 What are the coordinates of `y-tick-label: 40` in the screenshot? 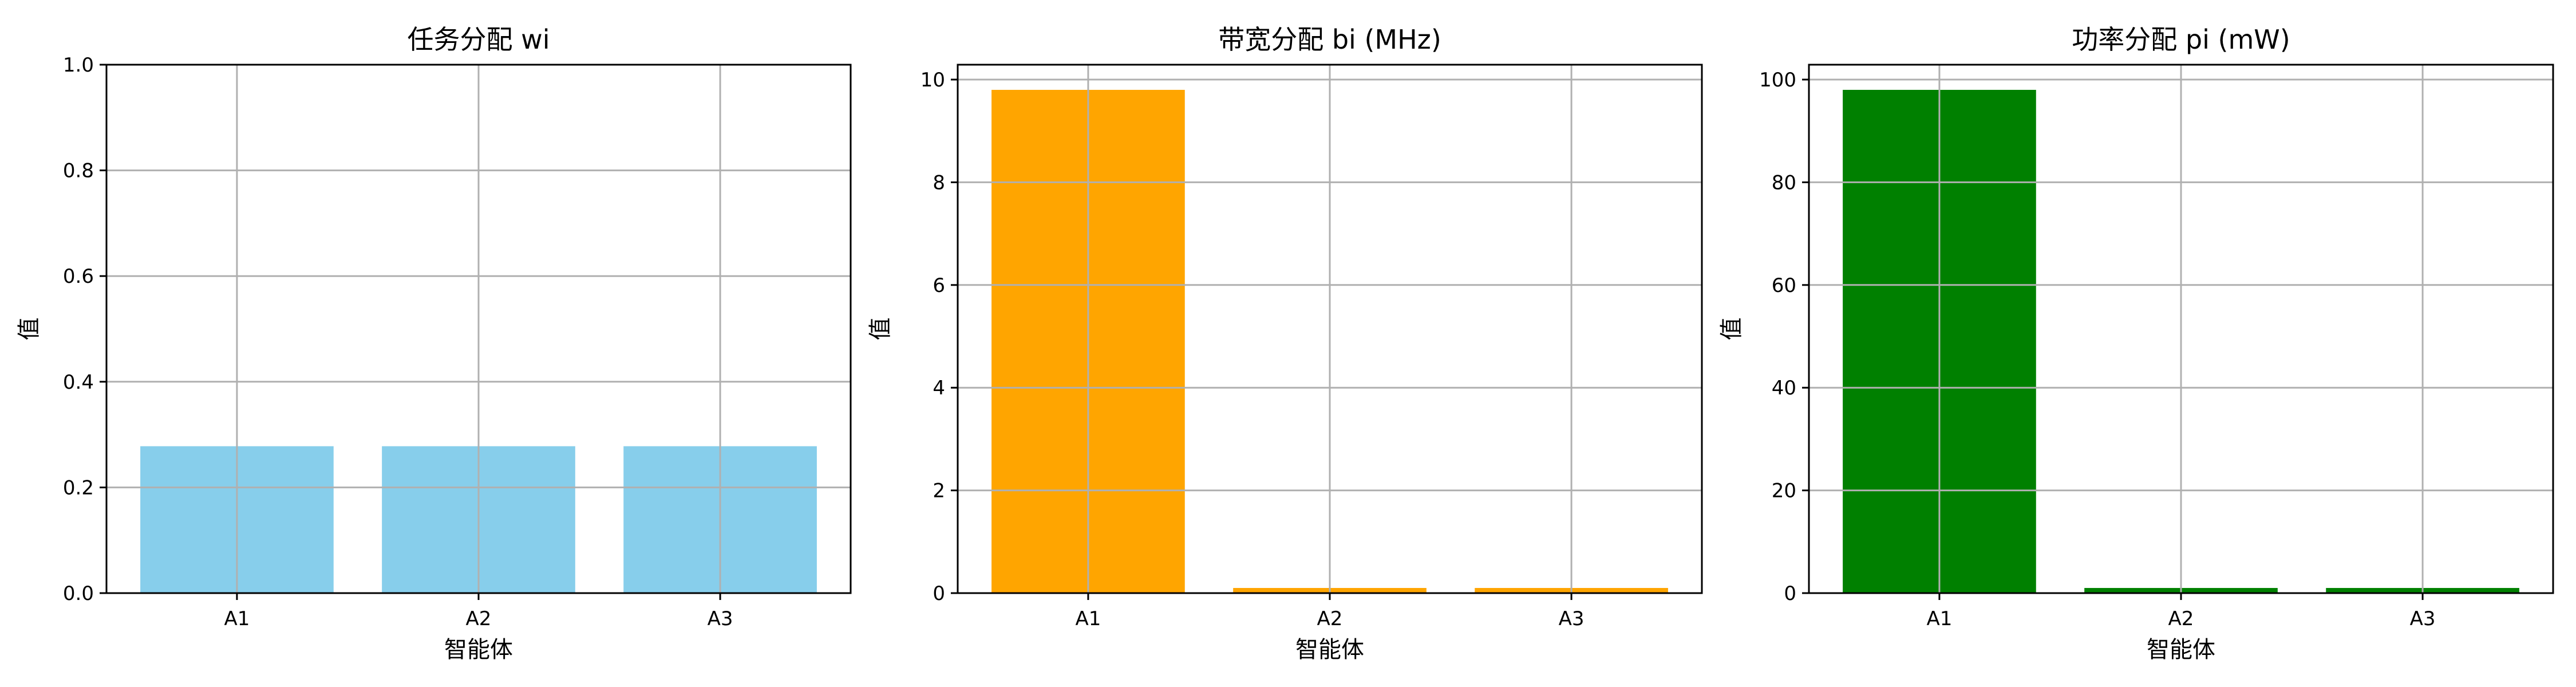 It's located at (1784, 388).